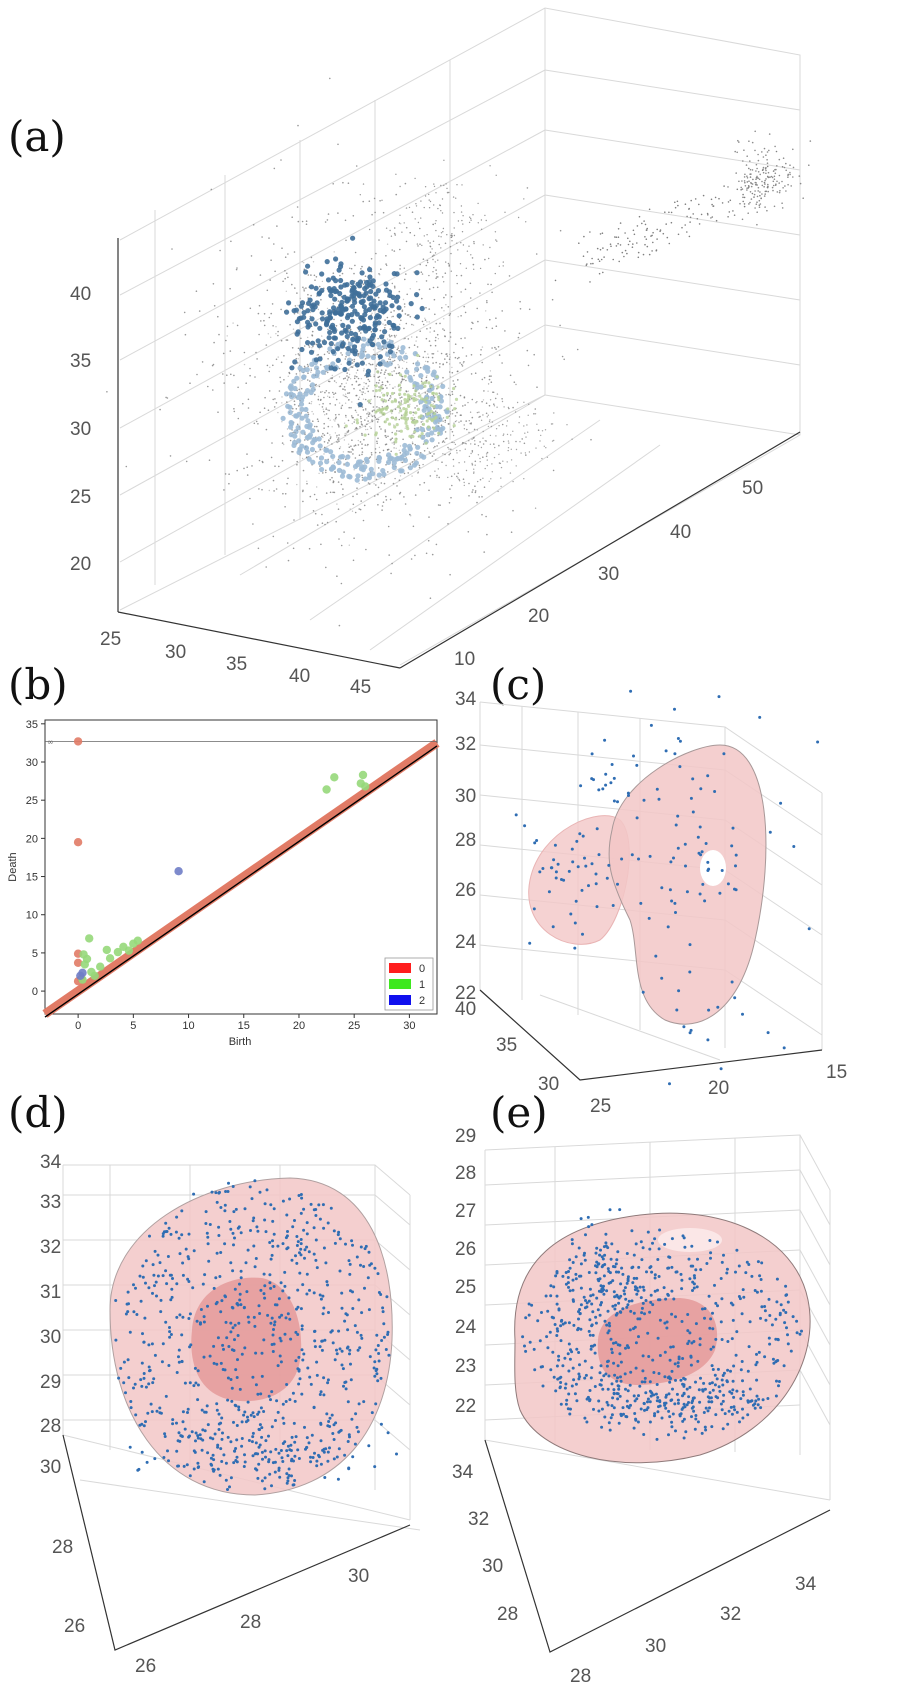 Image resolution: width=916 pixels, height=1692 pixels. What do you see at coordinates (518, 684) in the screenshot?
I see `panel-label-c: (c)` at bounding box center [518, 684].